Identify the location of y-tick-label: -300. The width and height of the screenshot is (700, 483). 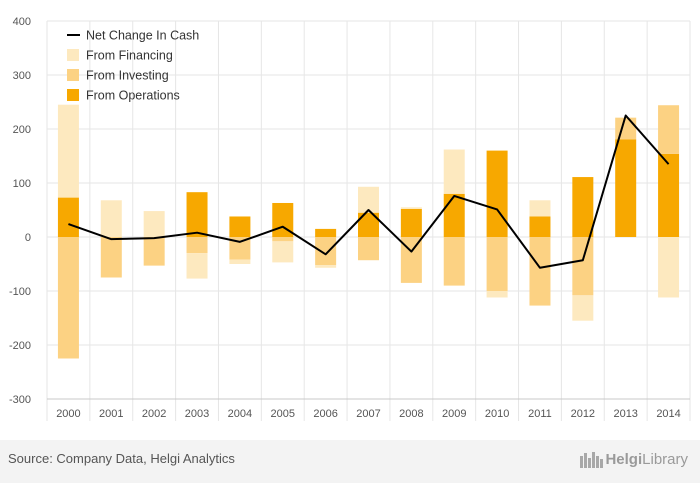
(20, 400).